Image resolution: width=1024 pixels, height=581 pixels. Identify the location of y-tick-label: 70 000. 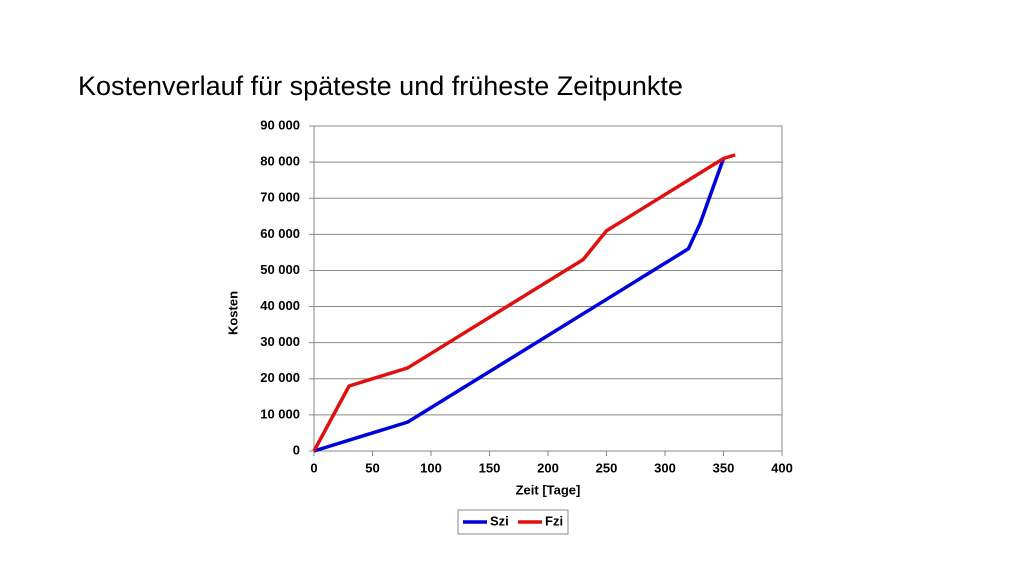
(280, 197).